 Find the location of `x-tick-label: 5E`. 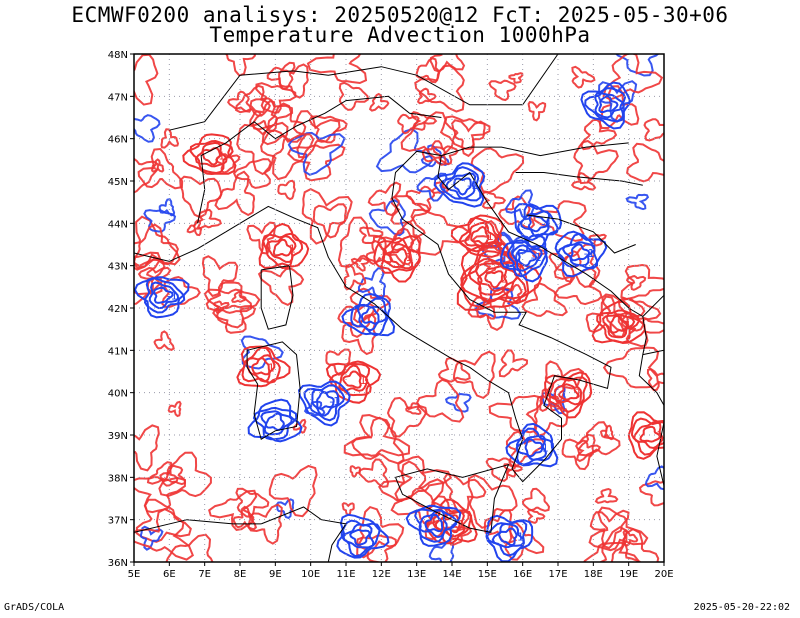

x-tick-label: 5E is located at coordinates (134, 574).